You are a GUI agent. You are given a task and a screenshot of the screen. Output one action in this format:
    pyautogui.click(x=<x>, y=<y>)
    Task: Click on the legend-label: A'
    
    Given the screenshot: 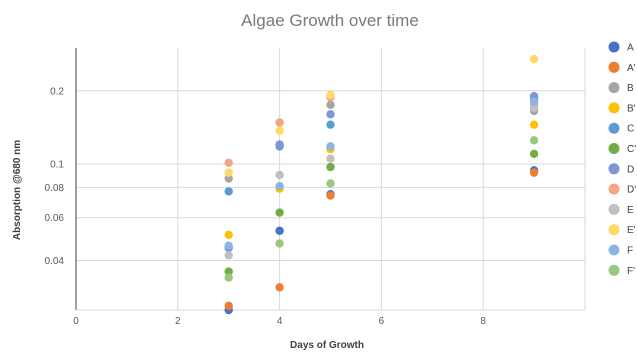 What is the action you would take?
    pyautogui.click(x=631, y=68)
    